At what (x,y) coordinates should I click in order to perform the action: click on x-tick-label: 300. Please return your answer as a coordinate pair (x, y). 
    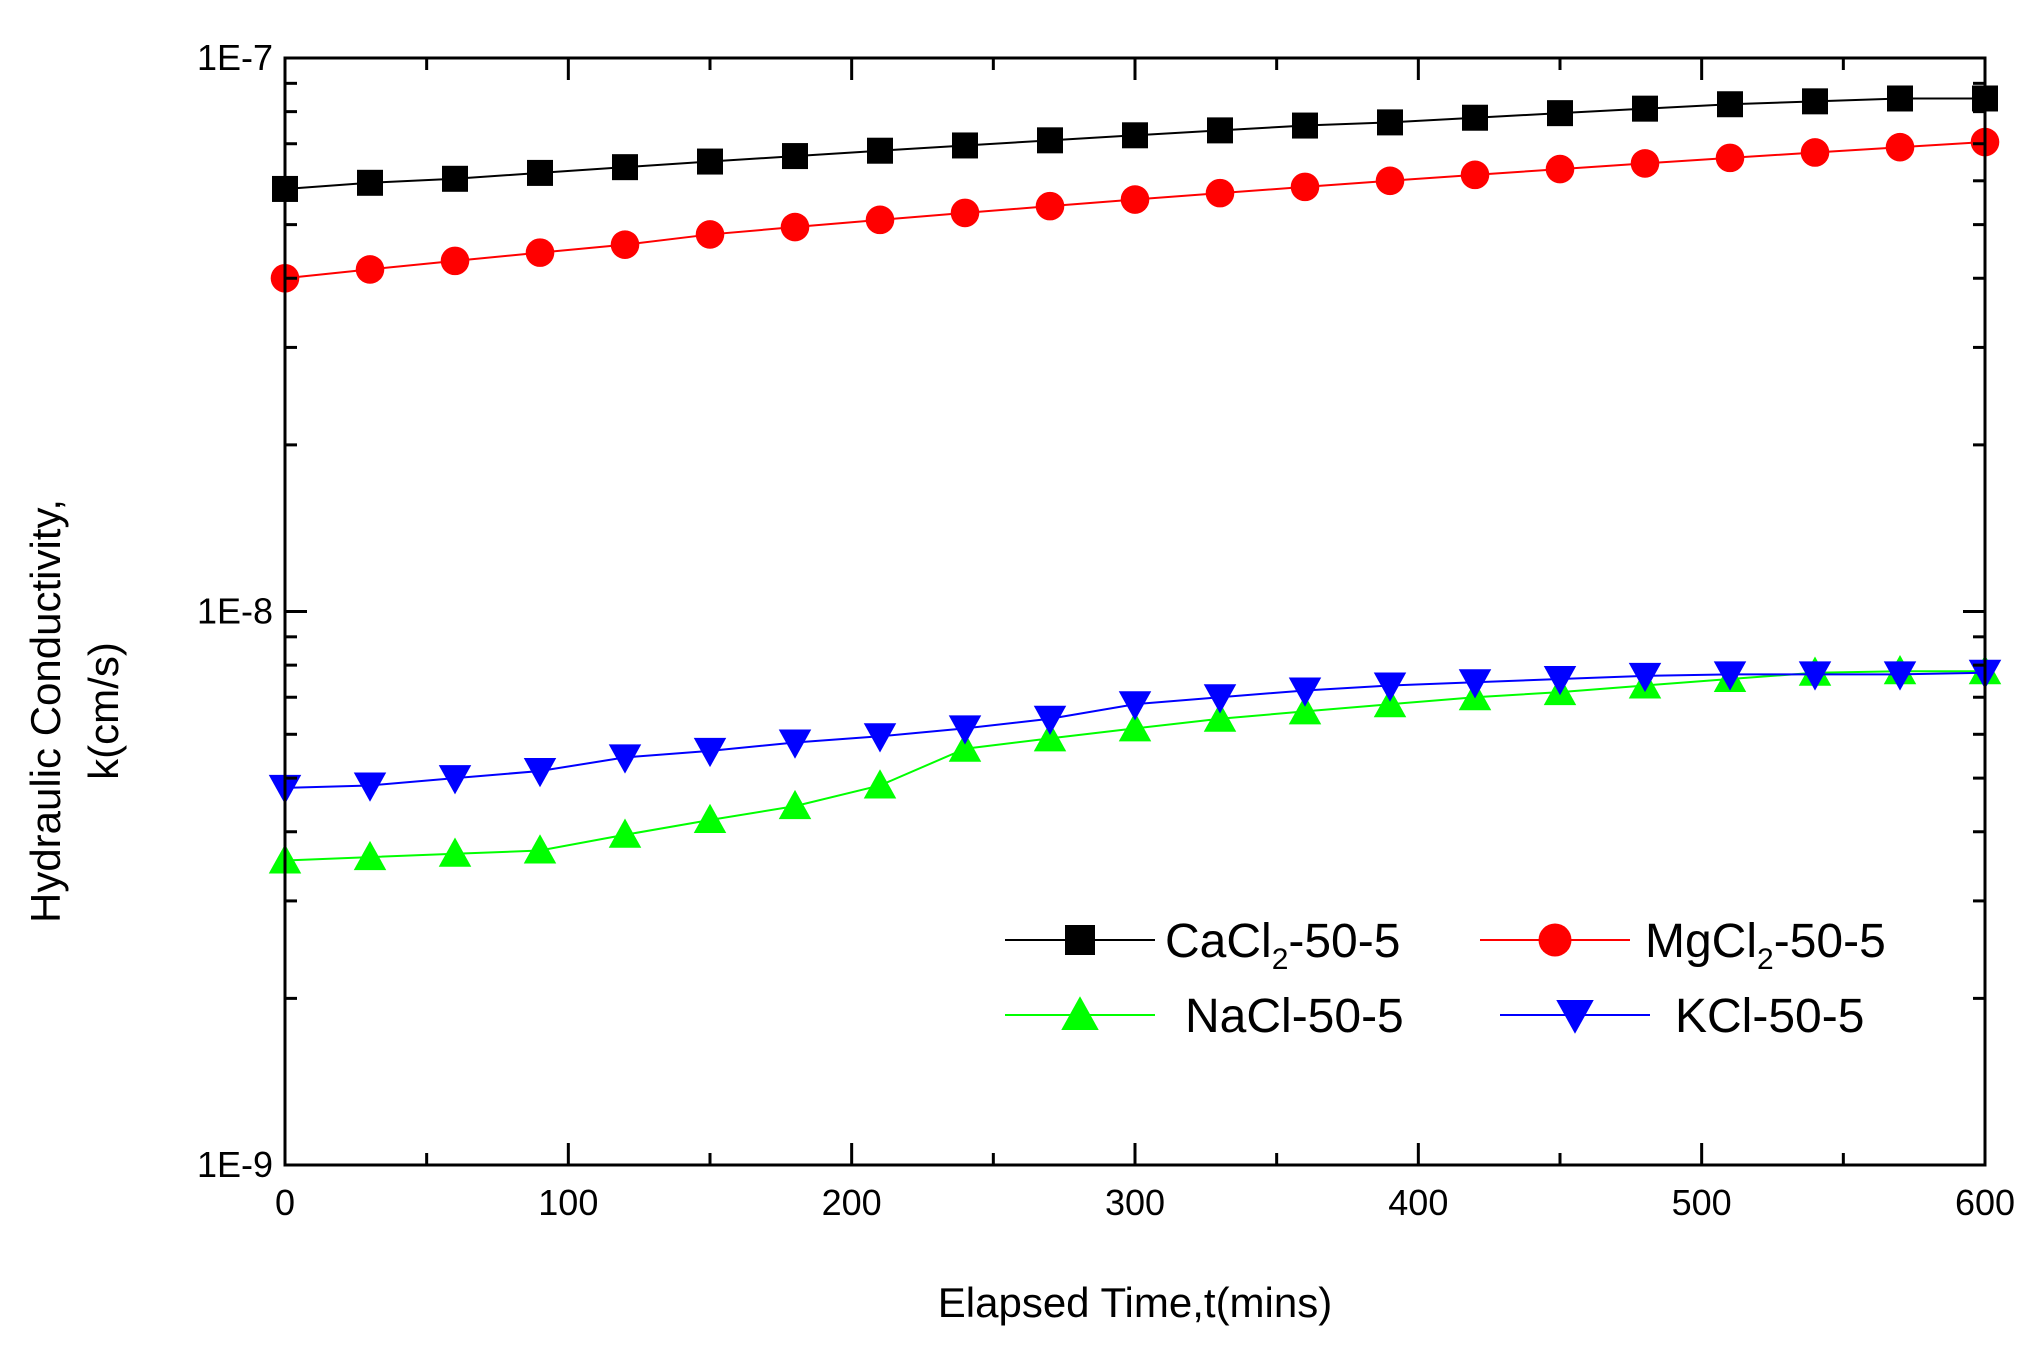
    Looking at the image, I should click on (1135, 1202).